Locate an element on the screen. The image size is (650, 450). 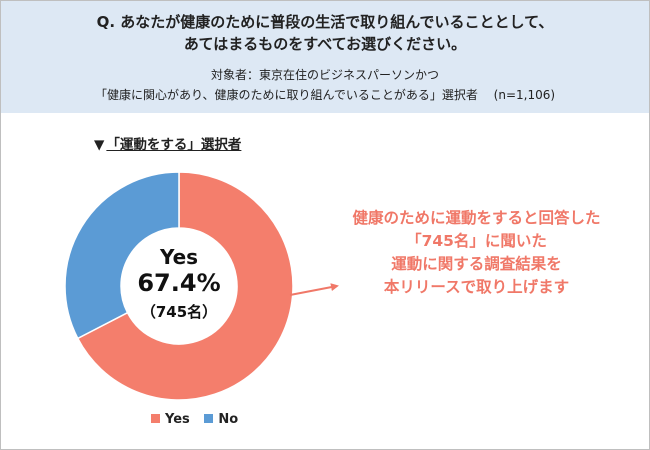
target-line-1: 対象者：東京在住のビジネスパーソンかつ is located at coordinates (324, 75).